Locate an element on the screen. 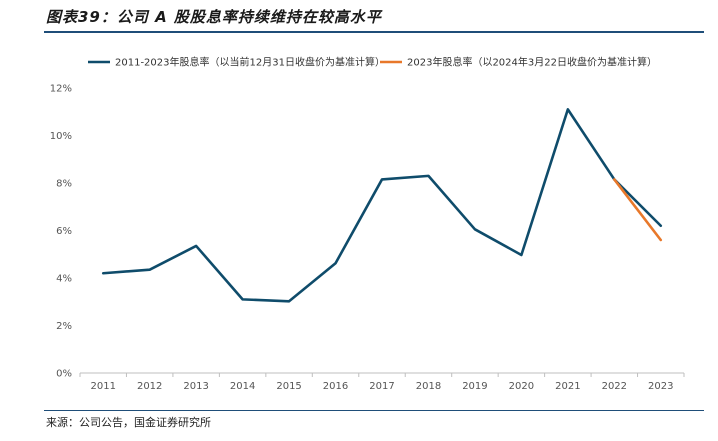  y-axis: 0% 2% 4% 6% 8% 10% 12% is located at coordinates (61, 232).